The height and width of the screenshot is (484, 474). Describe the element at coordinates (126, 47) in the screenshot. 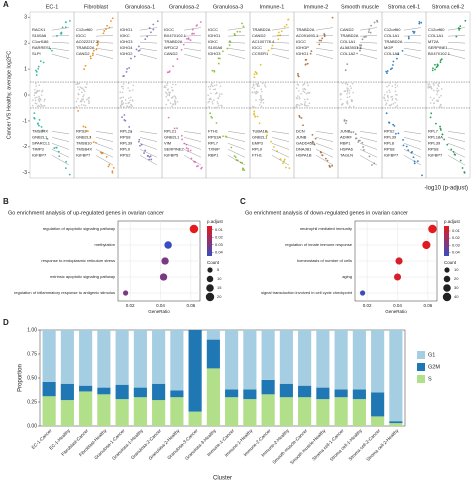

I see `gene-label: IGHG4` at that location.